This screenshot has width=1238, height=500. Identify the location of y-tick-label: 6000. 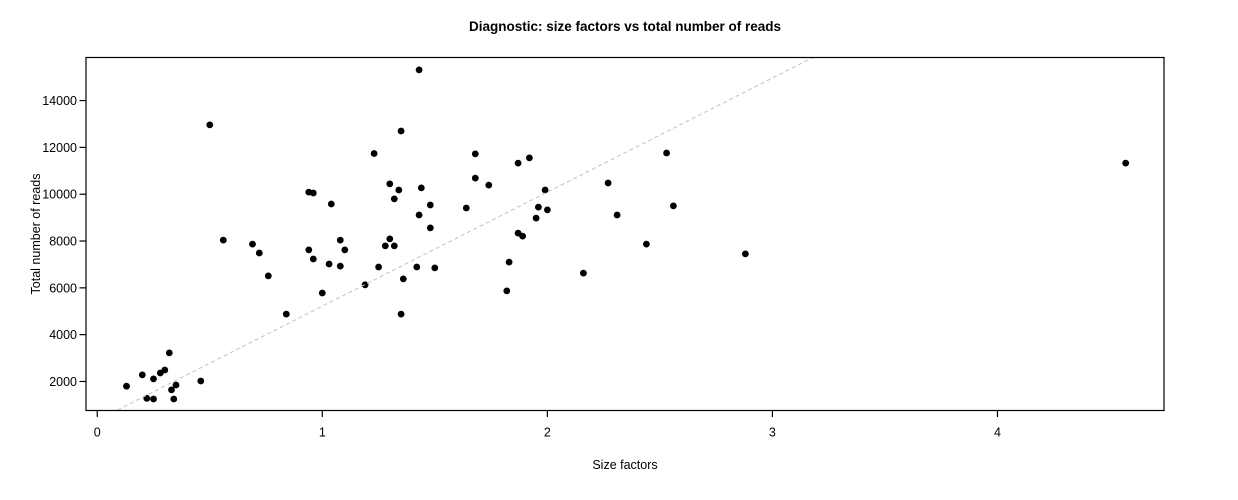
(63, 288).